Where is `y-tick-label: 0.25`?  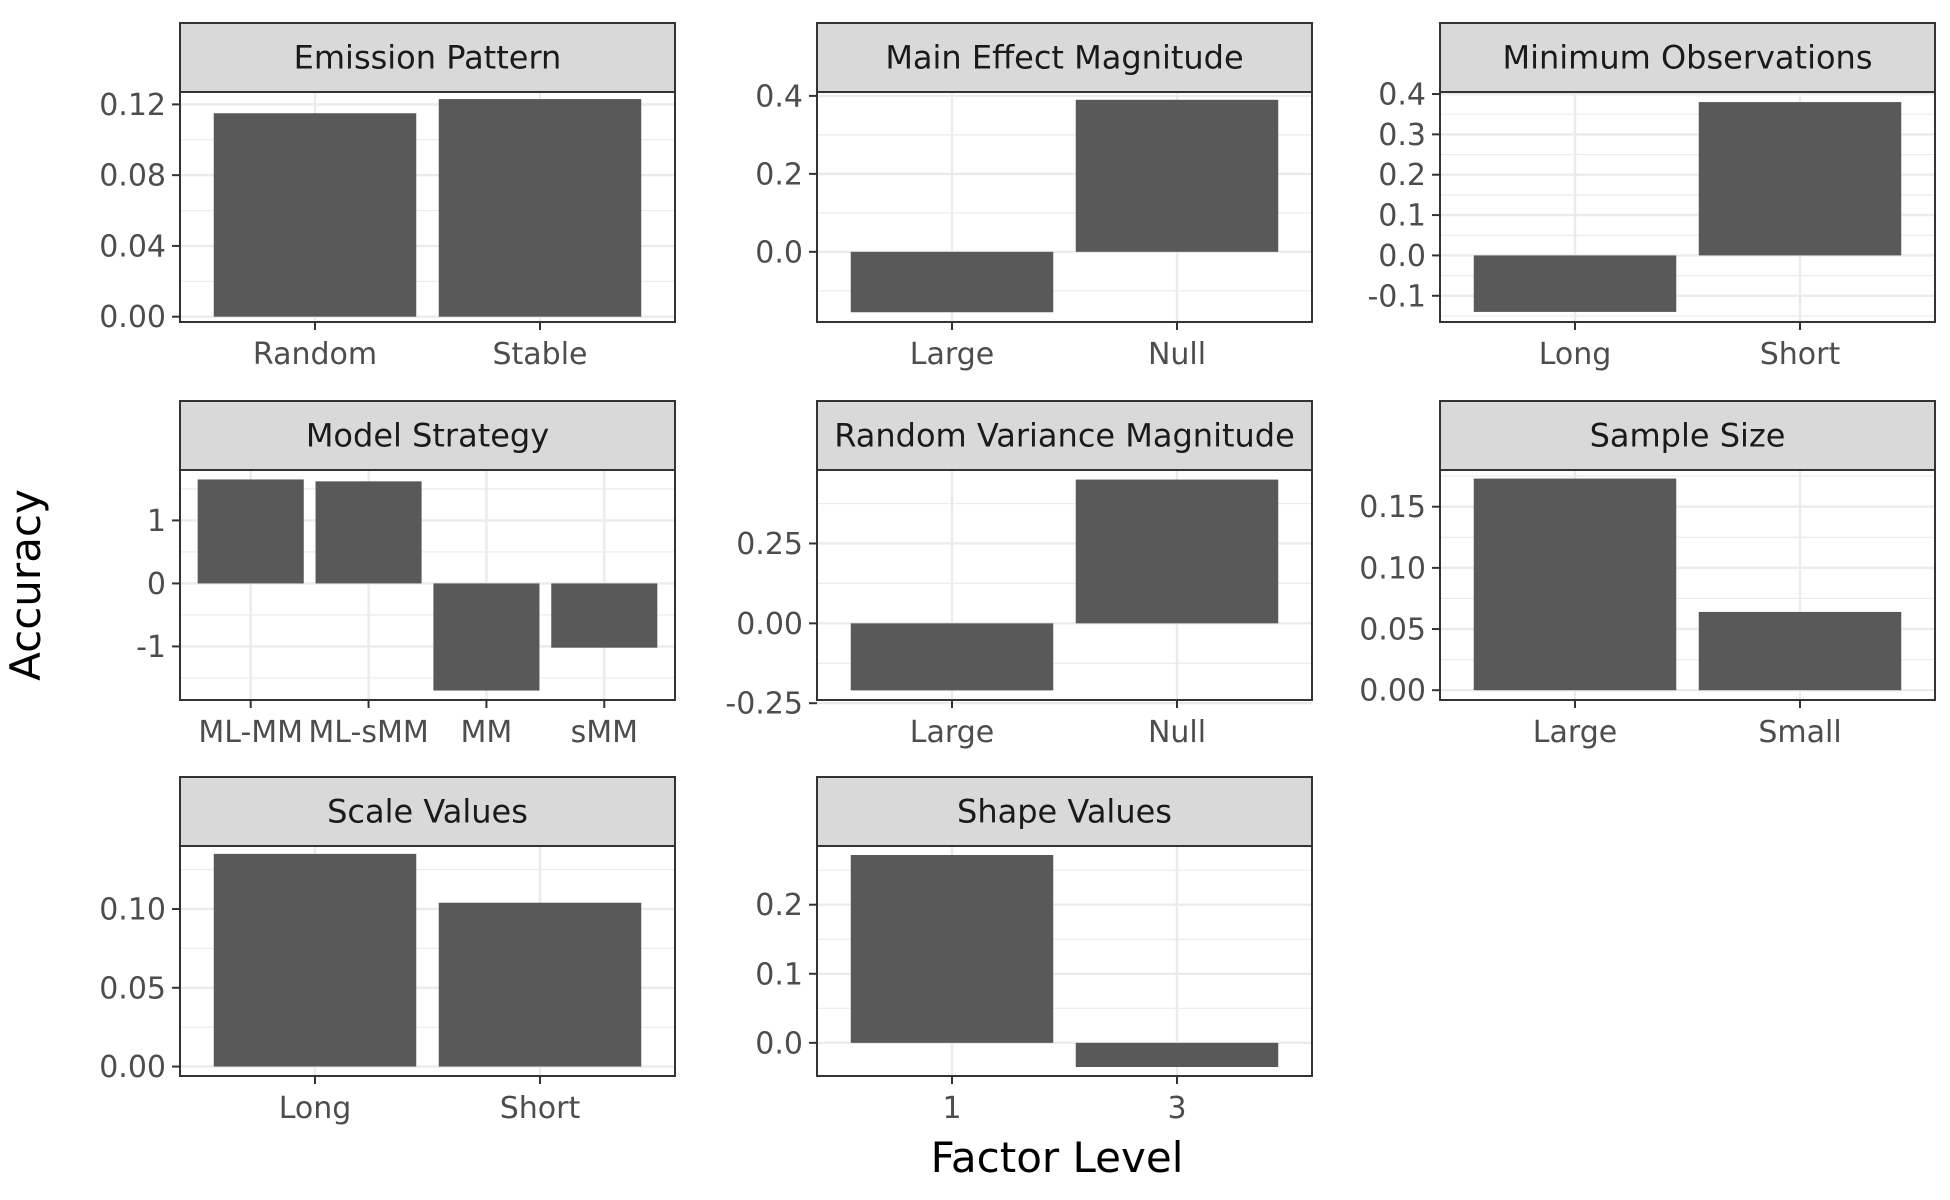 y-tick-label: 0.25 is located at coordinates (769, 544).